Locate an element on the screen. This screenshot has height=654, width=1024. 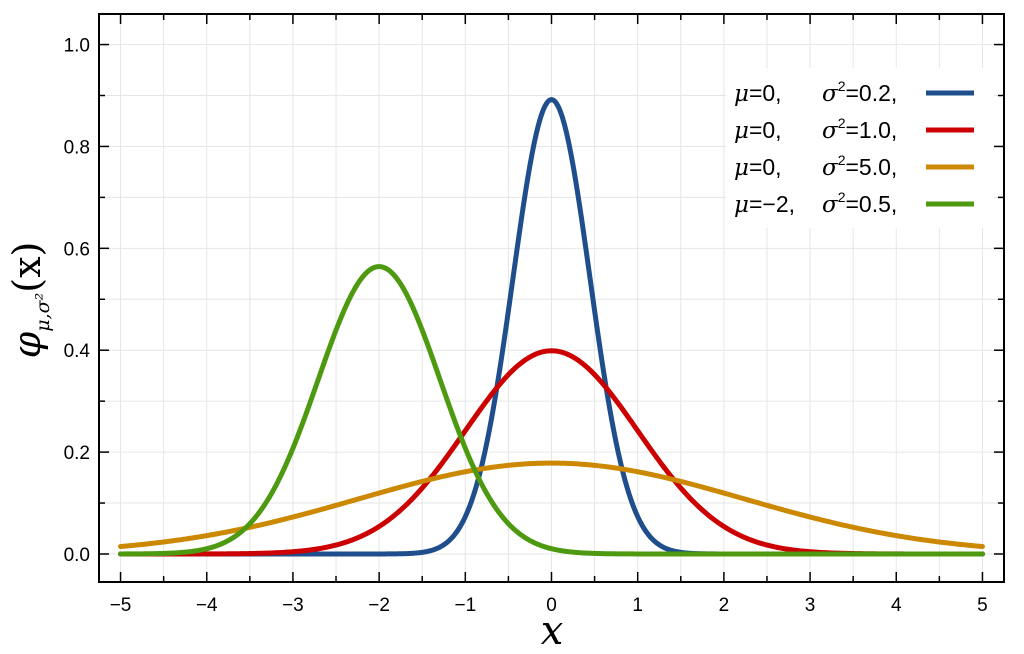
legend-entry: μ=0, σ2=0.2, is located at coordinates (854, 92).